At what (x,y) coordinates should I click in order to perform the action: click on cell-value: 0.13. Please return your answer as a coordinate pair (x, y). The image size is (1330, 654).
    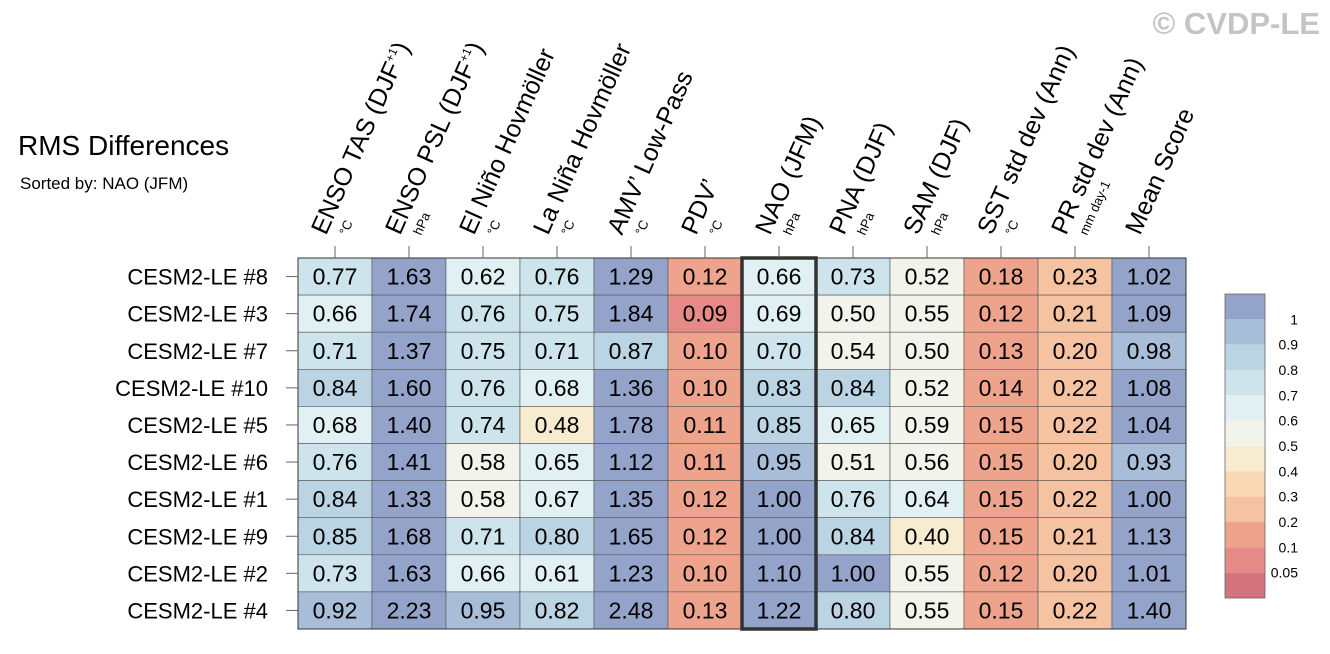
    Looking at the image, I should click on (705, 610).